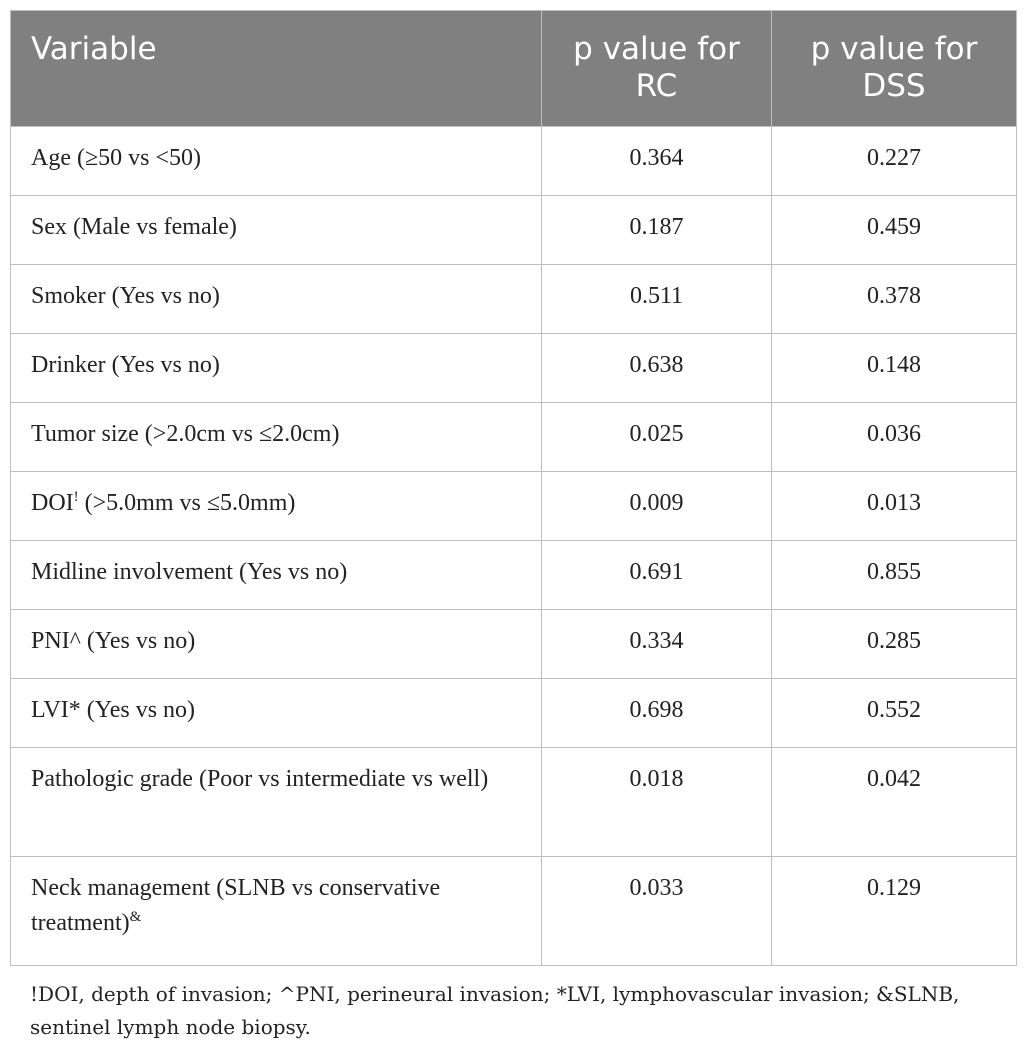 The image size is (1026, 1055). I want to click on variable-label: Smoker (Yes vs no), so click(125, 296).